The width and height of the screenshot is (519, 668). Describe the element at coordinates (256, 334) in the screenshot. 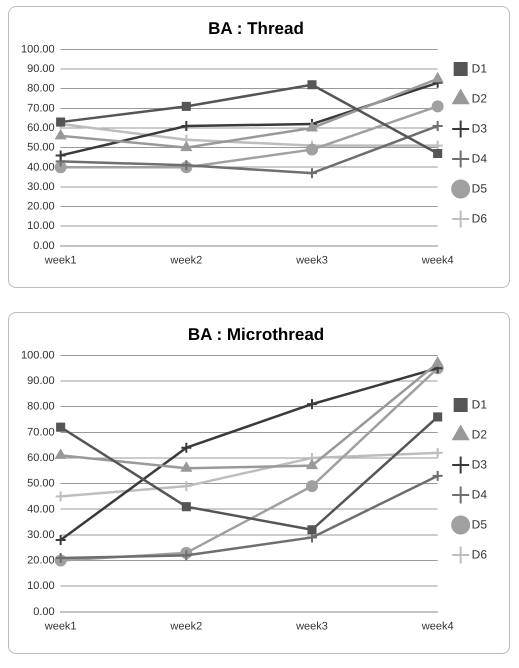

I see `chart-title: BA : Microthread` at that location.